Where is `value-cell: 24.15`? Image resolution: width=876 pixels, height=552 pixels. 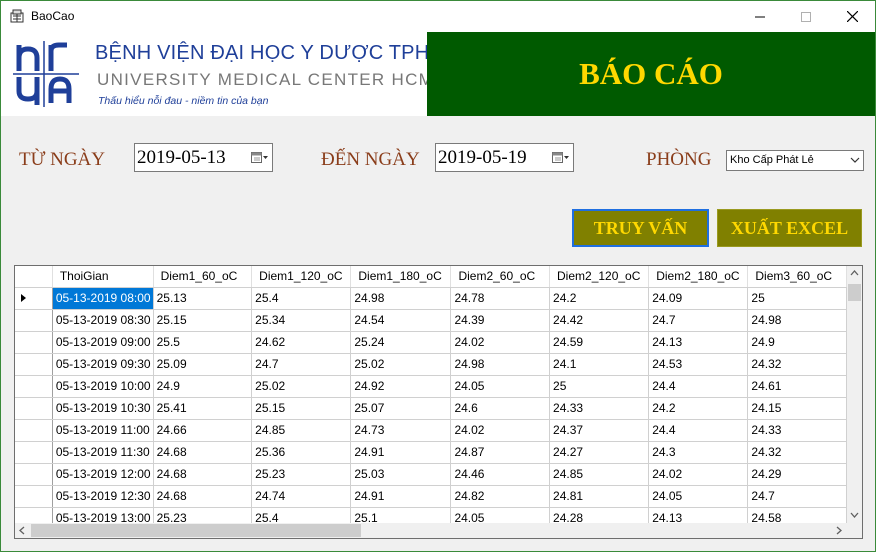
value-cell: 24.15 is located at coordinates (797, 408).